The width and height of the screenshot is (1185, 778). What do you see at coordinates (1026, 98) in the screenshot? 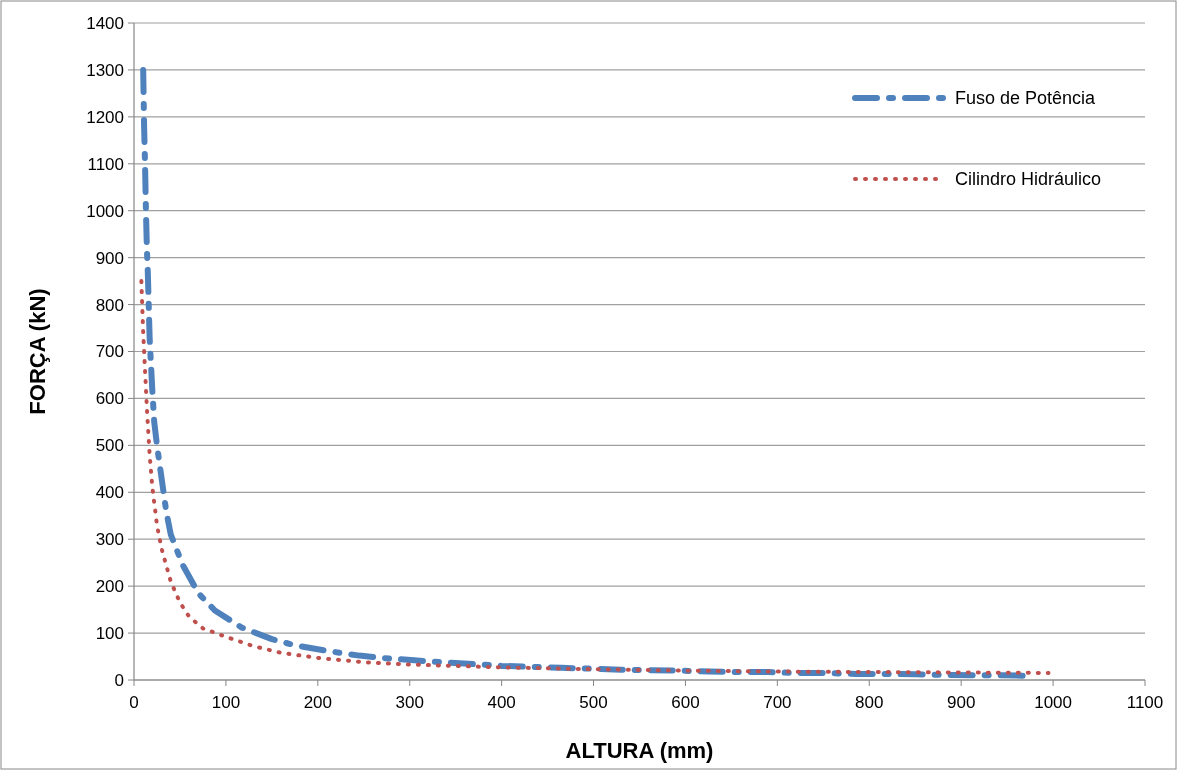
I see `legend-label: Fuso de Potência` at bounding box center [1026, 98].